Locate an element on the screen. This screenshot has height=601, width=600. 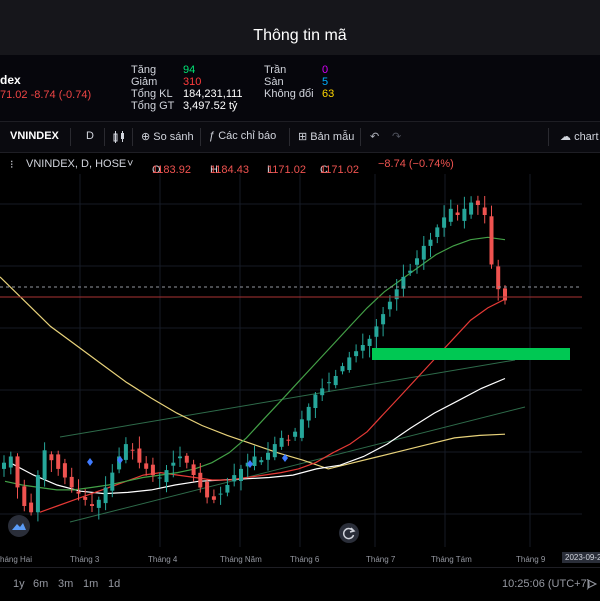
top-bar: Thông tin mã is located at coordinates (300, 27).